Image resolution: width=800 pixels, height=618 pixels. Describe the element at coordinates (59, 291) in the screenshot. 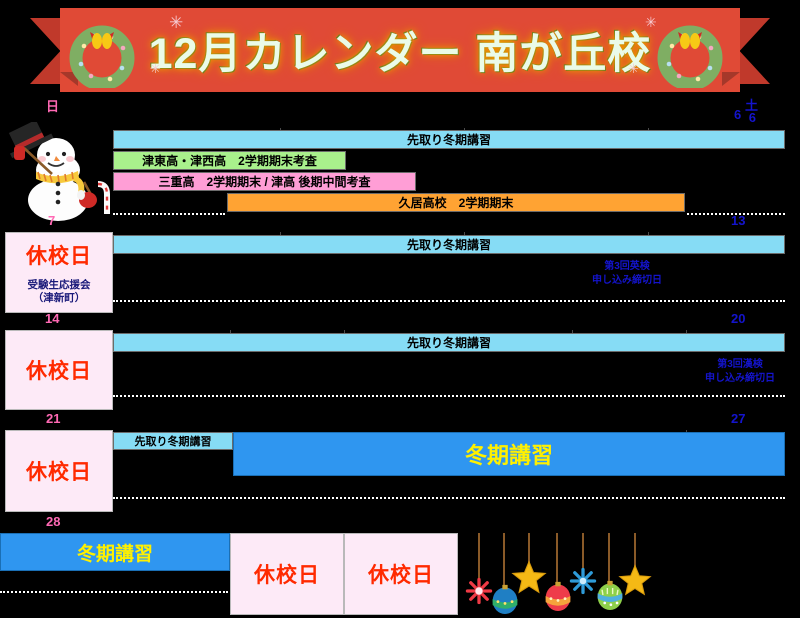

I see `closed-day-note: 受験生応援会 （津新町）` at that location.